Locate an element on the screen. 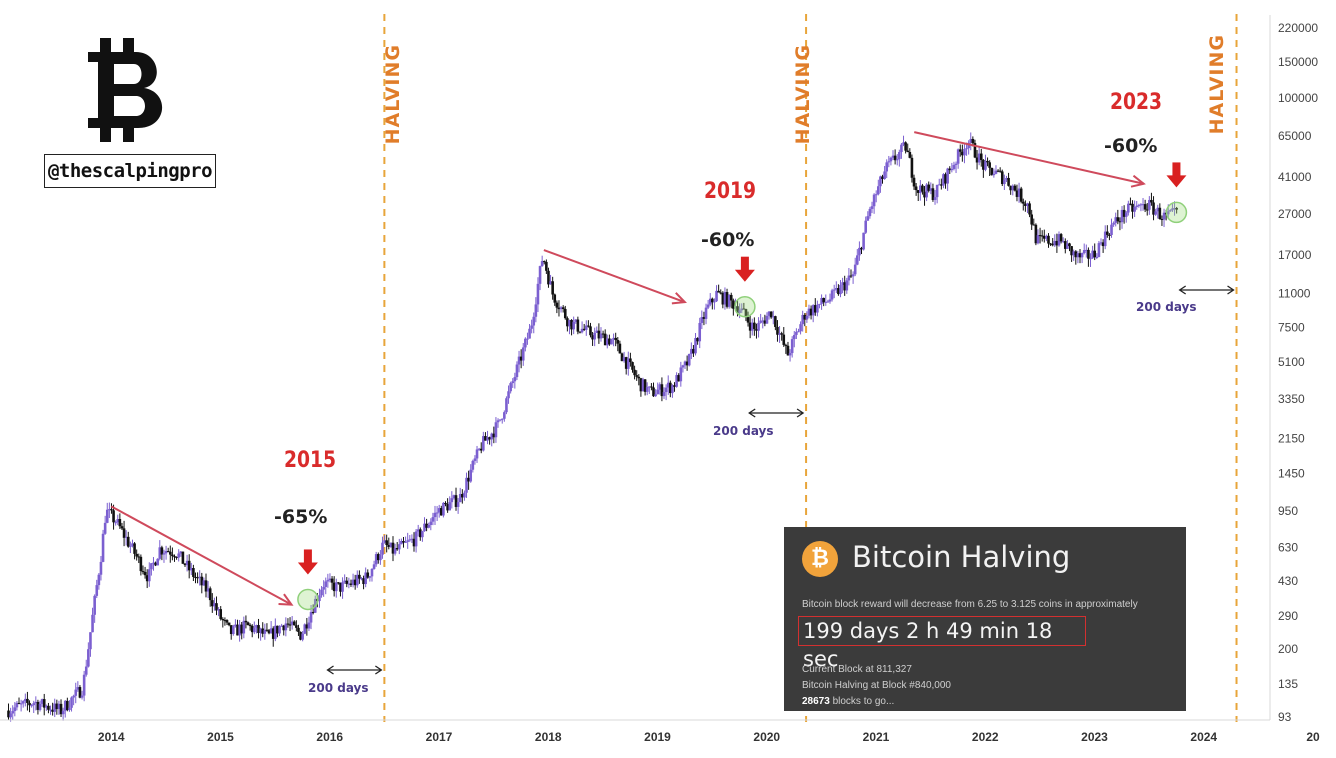 This screenshot has width=1336, height=758. drop-arrow-stem is located at coordinates (744, 263).